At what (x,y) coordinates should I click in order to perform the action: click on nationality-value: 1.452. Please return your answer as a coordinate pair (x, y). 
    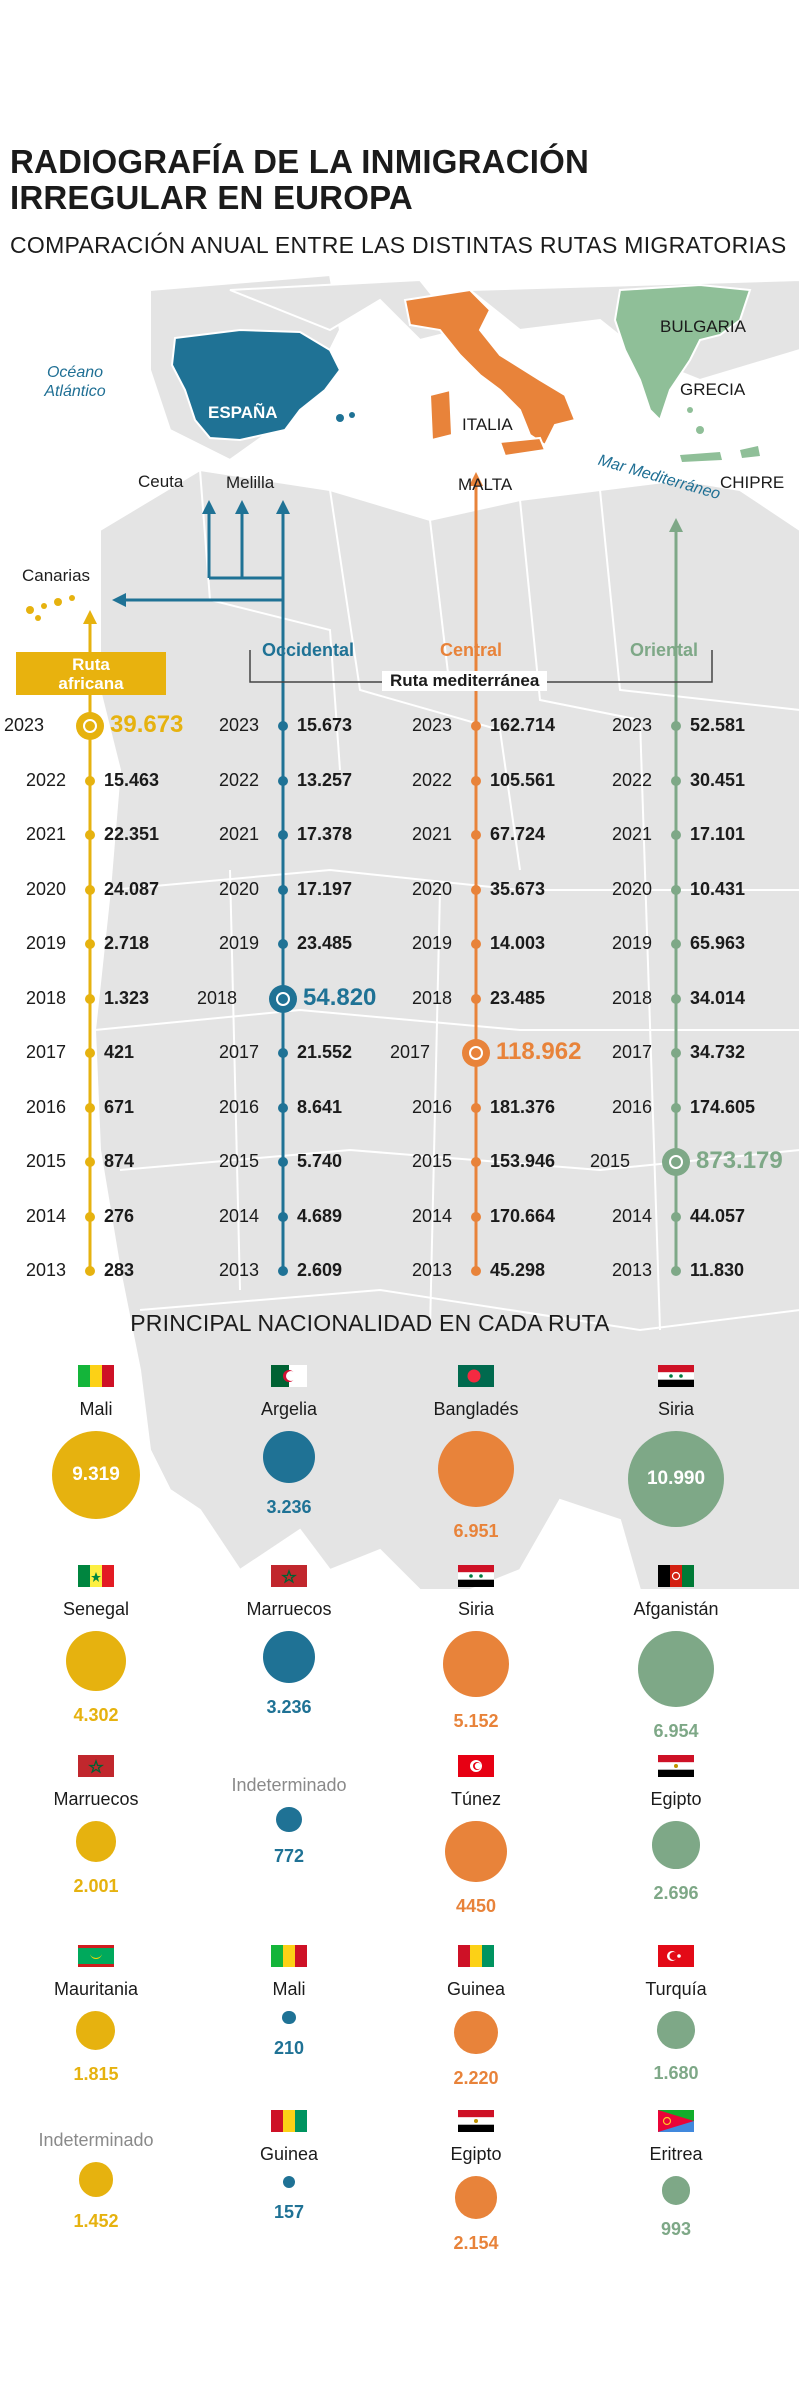
    Looking at the image, I should click on (96, 2220).